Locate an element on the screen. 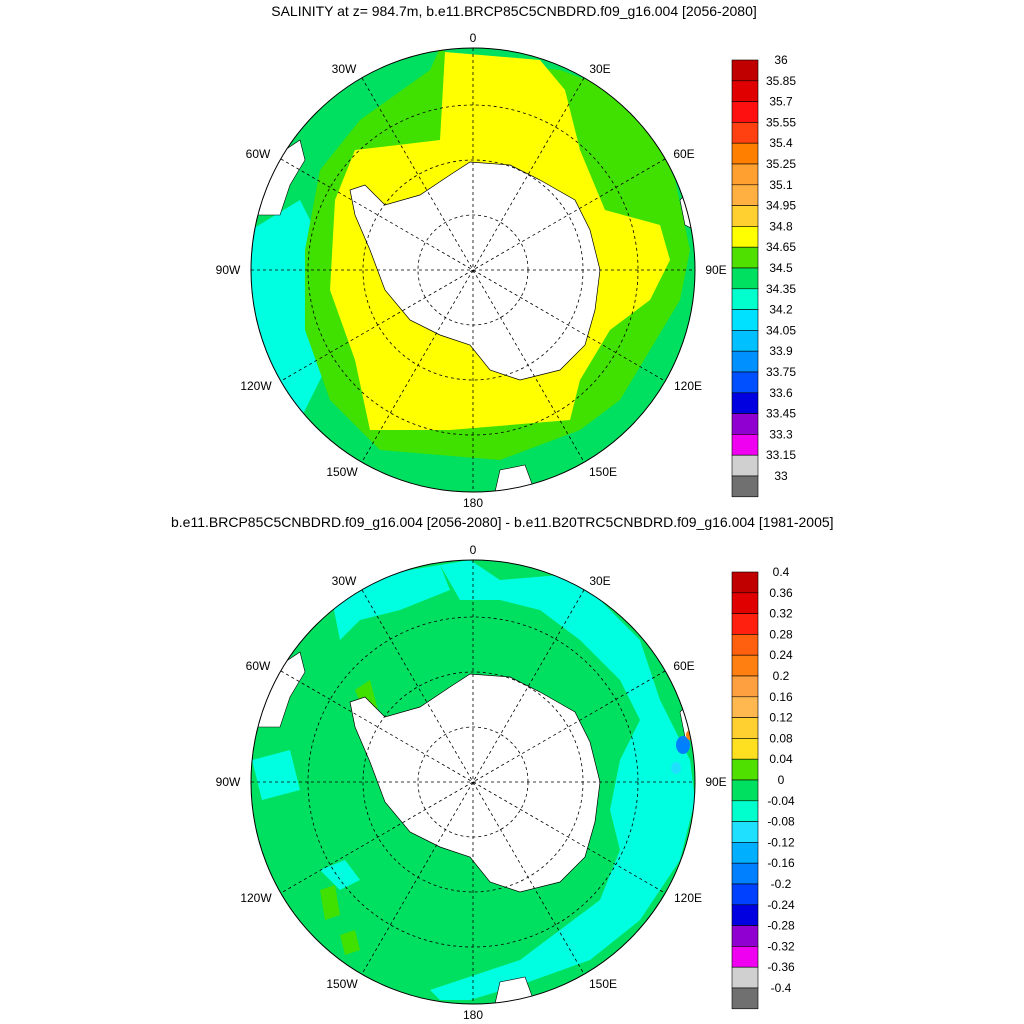 Image resolution: width=1024 pixels, height=1024 pixels. bottom-colorbar-label: -0.32 is located at coordinates (781, 946).